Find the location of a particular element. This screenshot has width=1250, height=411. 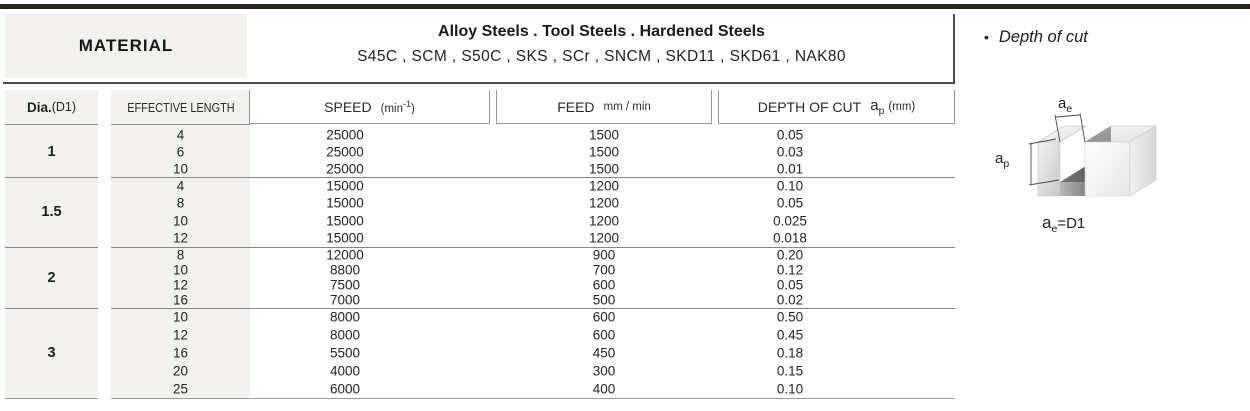

table-row: 16 7000 500 0.02 is located at coordinates (480, 300).